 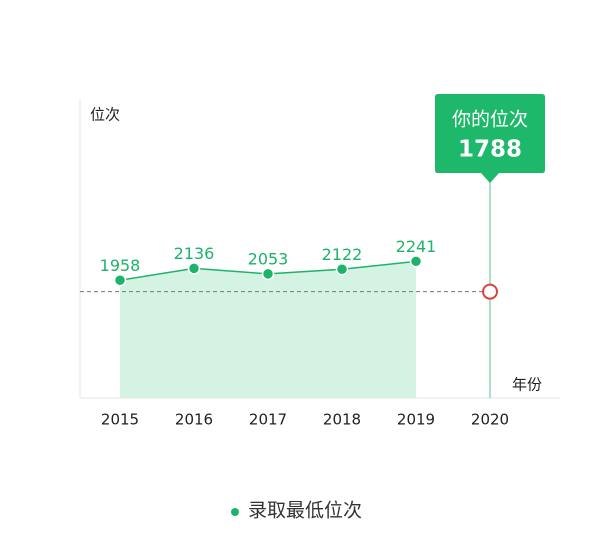 What do you see at coordinates (268, 329) in the screenshot?
I see `area` at bounding box center [268, 329].